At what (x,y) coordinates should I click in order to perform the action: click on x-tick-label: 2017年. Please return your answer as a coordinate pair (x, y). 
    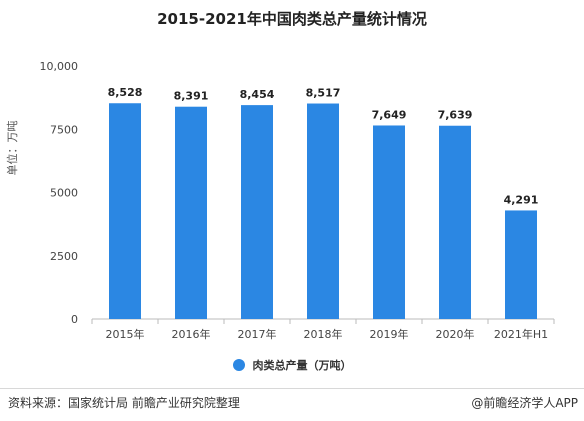
    Looking at the image, I should click on (257, 334).